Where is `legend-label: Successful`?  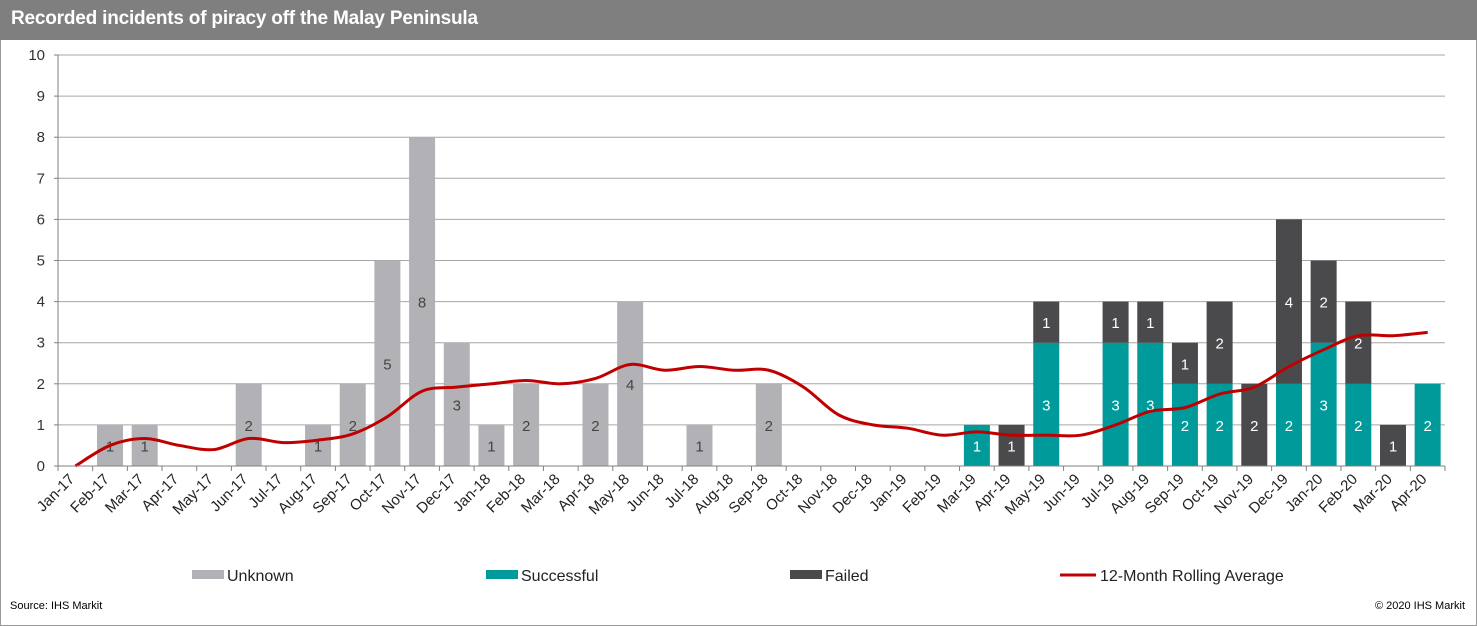
legend-label: Successful is located at coordinates (559, 576).